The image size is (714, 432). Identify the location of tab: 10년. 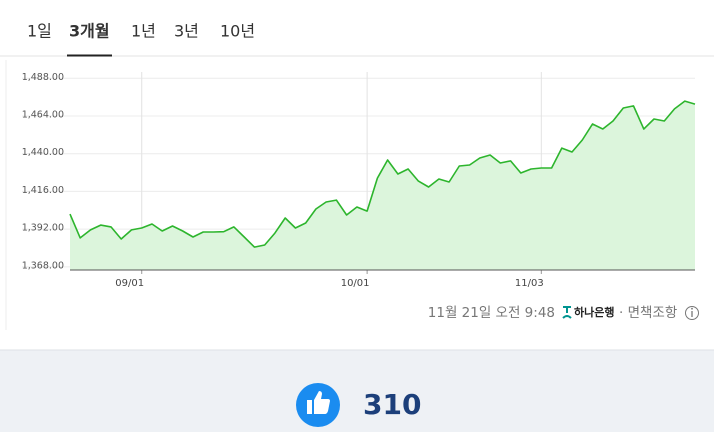
(237, 31).